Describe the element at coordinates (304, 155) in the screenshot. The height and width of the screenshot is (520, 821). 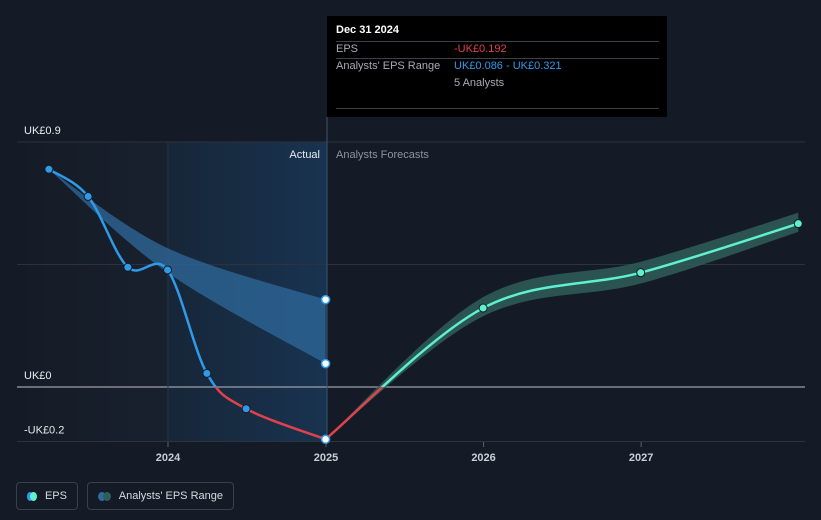
I see `actual-label: Actual` at that location.